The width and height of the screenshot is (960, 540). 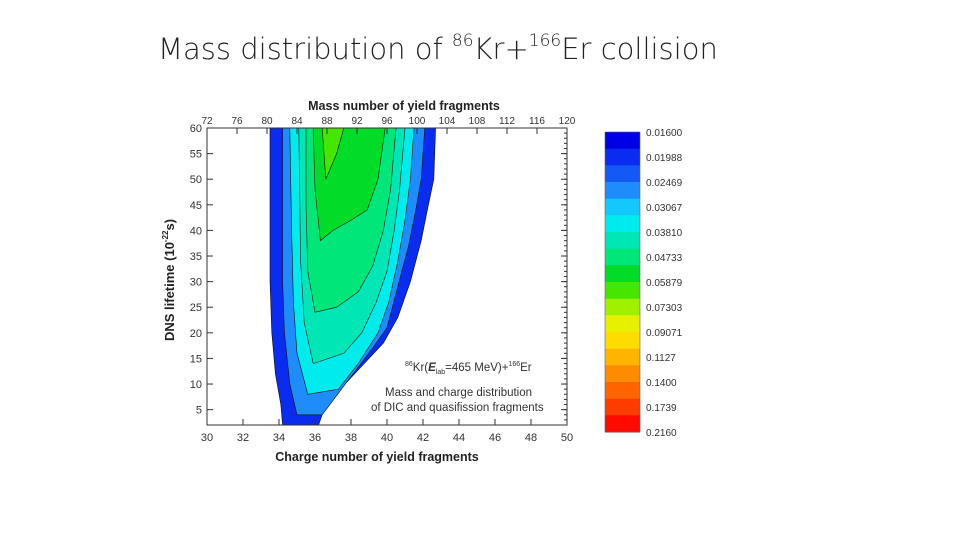 I want to click on top-tick-label: 100, so click(x=417, y=121).